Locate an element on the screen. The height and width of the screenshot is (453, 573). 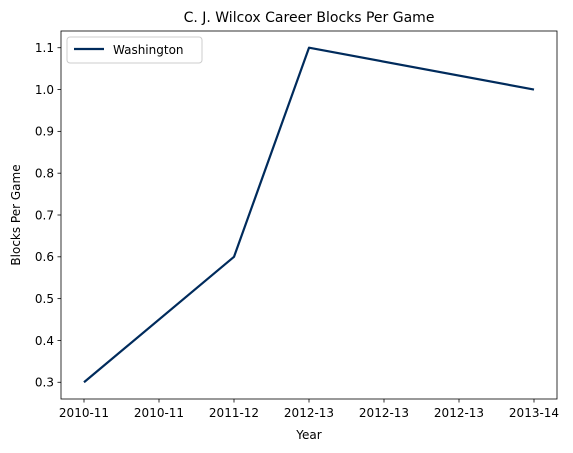
x-tick-label-4: 2012-13 is located at coordinates (384, 413).